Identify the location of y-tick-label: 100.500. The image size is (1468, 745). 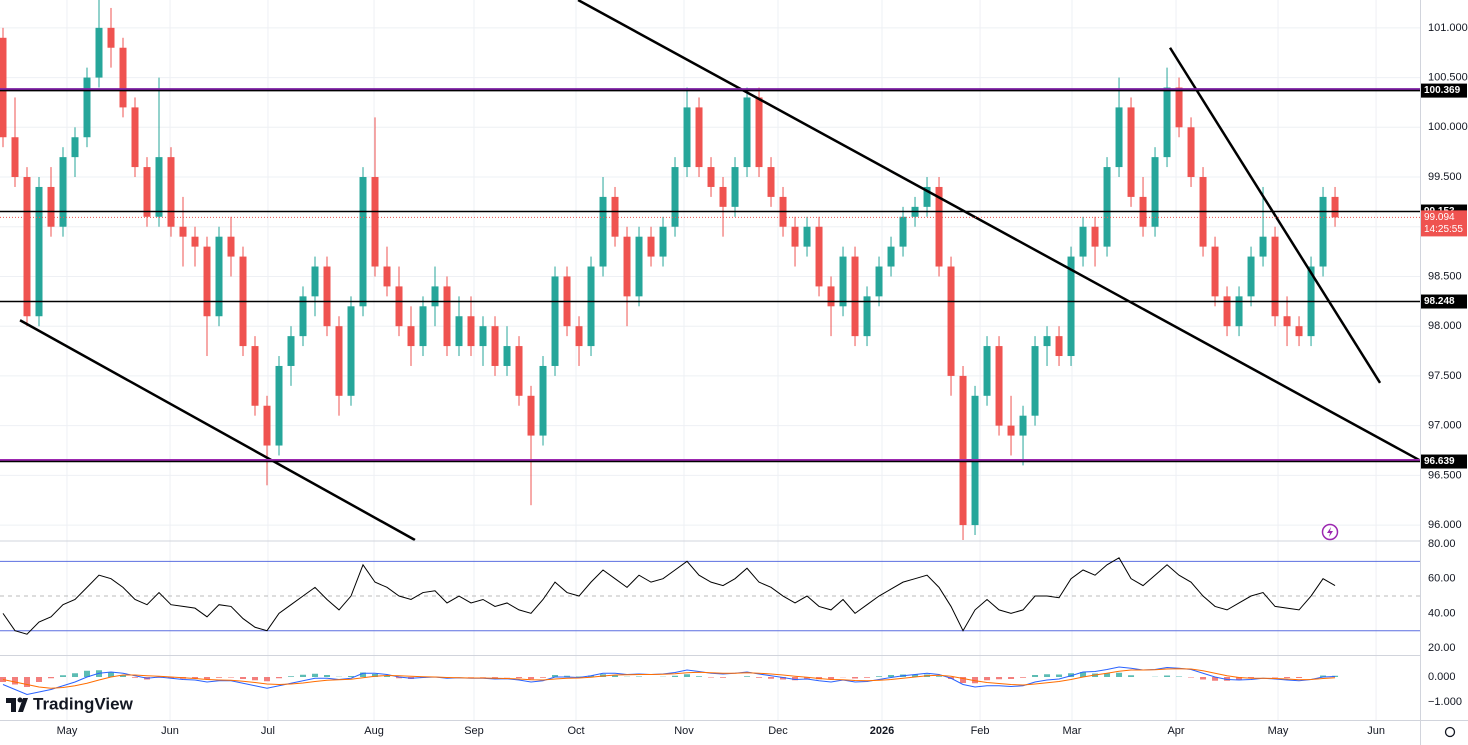
(1448, 77).